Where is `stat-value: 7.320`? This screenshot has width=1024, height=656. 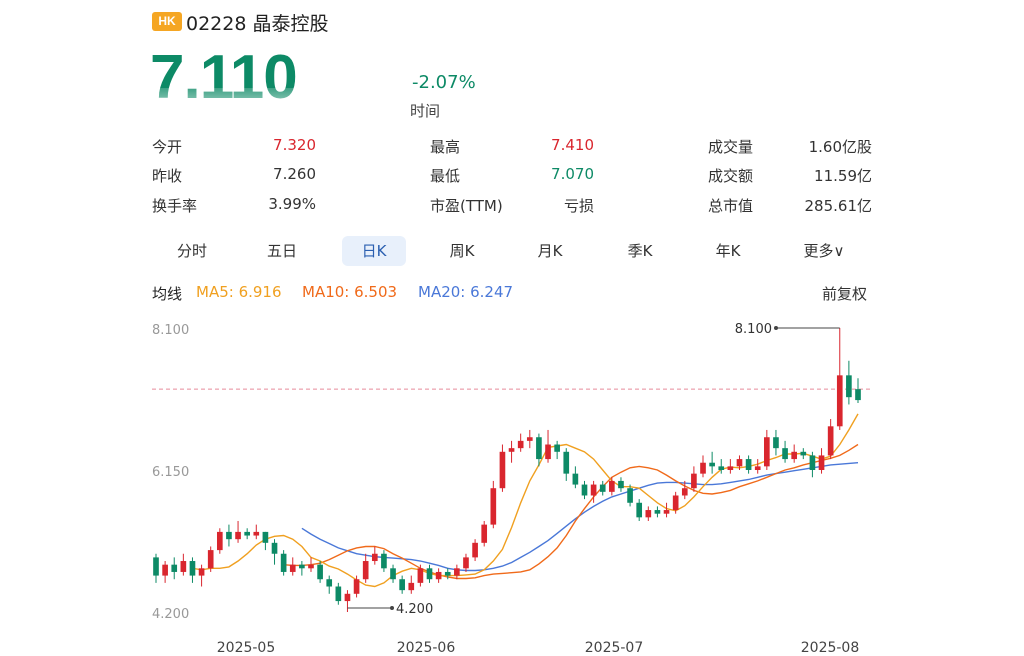
stat-value: 7.320 is located at coordinates (294, 145).